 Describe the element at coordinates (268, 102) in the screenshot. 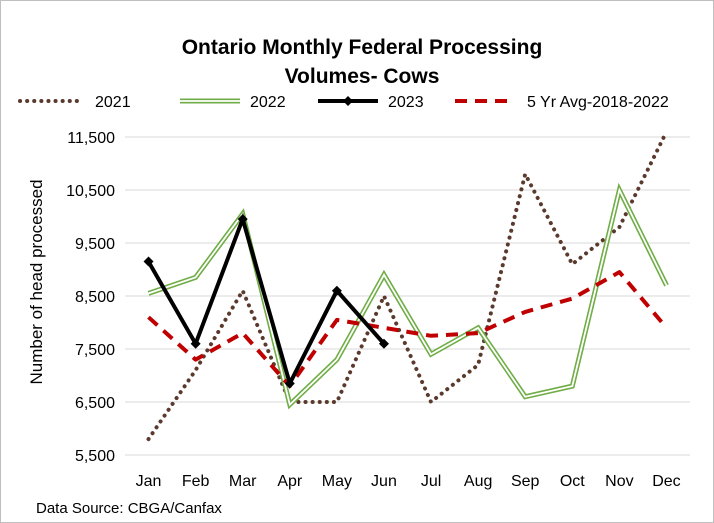

I see `legend-label: 2022` at that location.